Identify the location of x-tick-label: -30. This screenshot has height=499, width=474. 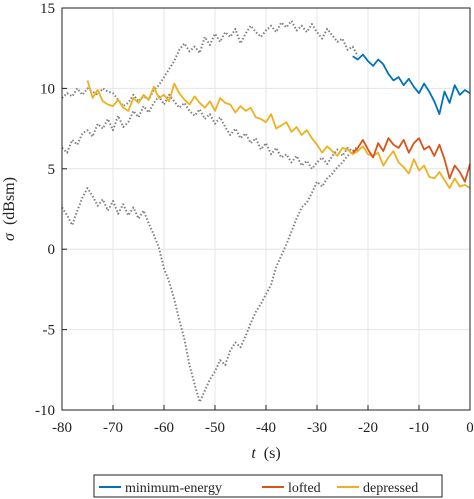
(317, 428).